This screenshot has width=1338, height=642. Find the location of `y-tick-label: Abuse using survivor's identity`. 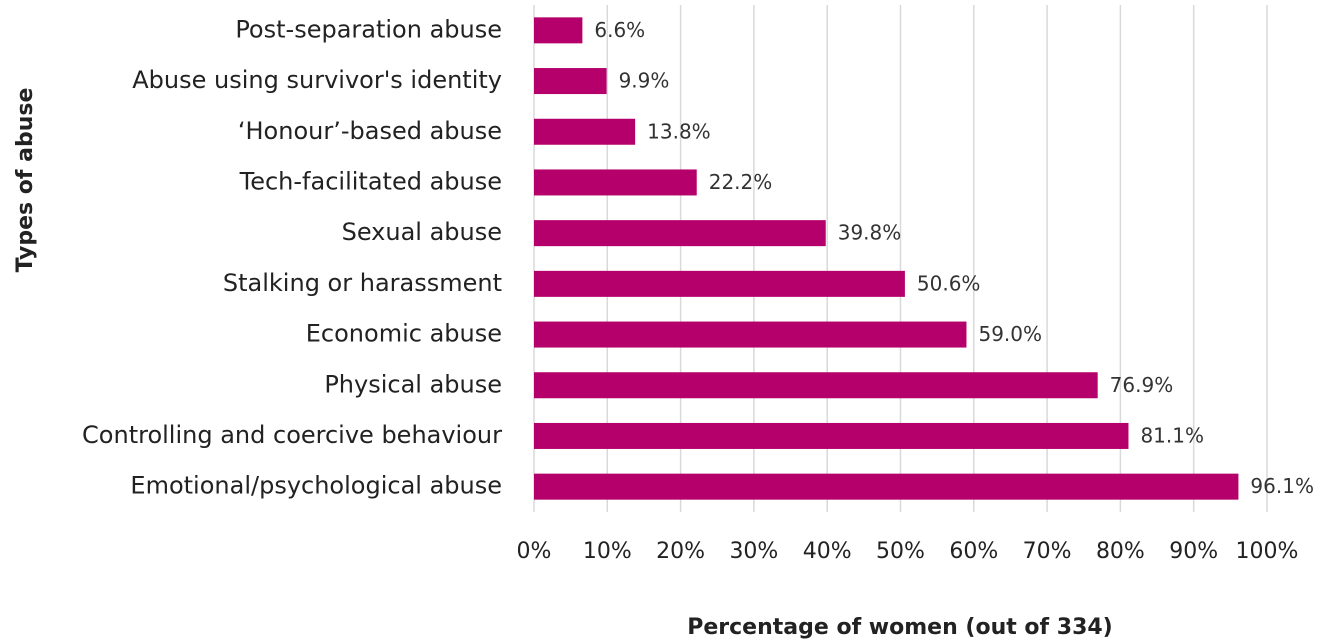

y-tick-label: Abuse using survivor's identity is located at coordinates (317, 80).